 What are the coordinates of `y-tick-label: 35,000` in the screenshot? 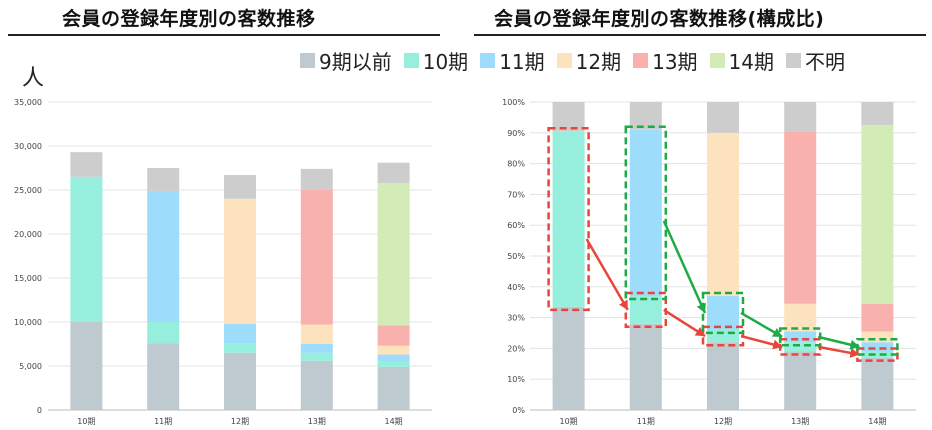 It's located at (28, 102).